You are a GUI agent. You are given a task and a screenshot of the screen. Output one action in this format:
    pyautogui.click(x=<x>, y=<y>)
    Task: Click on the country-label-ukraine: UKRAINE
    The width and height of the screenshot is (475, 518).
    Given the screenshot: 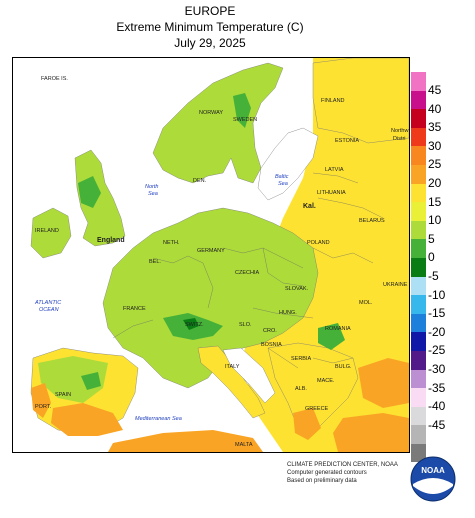 What is the action you would take?
    pyautogui.click(x=395, y=285)
    